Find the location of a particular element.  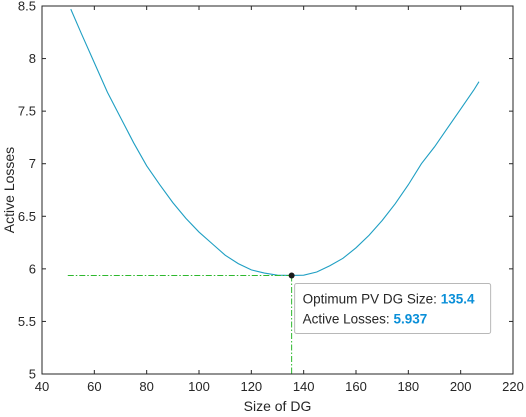

x-tick-label: 180 is located at coordinates (408, 386).